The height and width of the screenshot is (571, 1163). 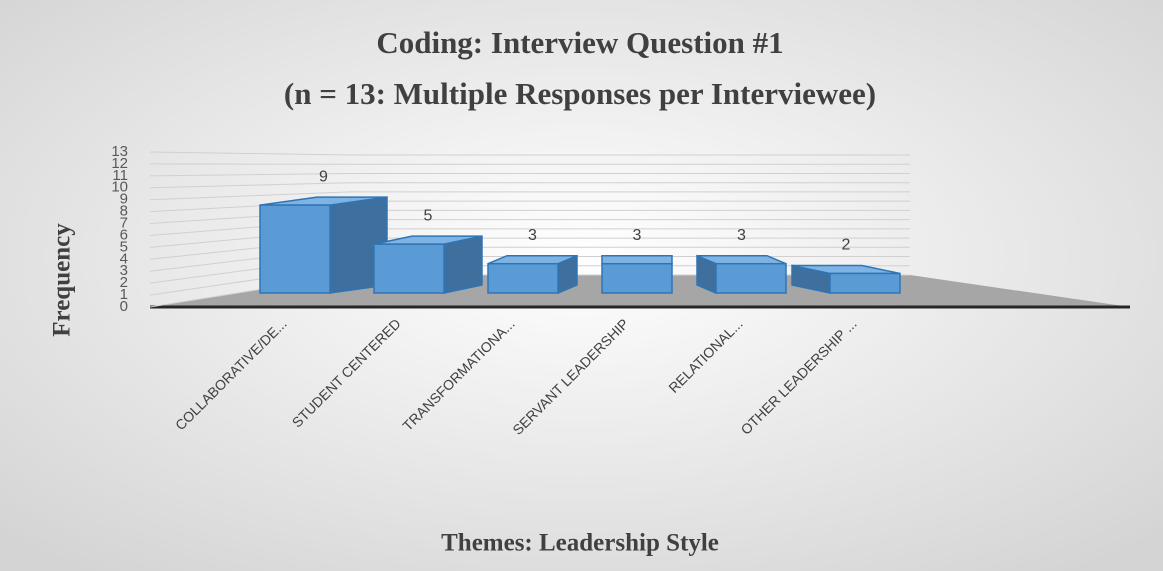 I want to click on y-tick-label: 8, so click(x=124, y=211).